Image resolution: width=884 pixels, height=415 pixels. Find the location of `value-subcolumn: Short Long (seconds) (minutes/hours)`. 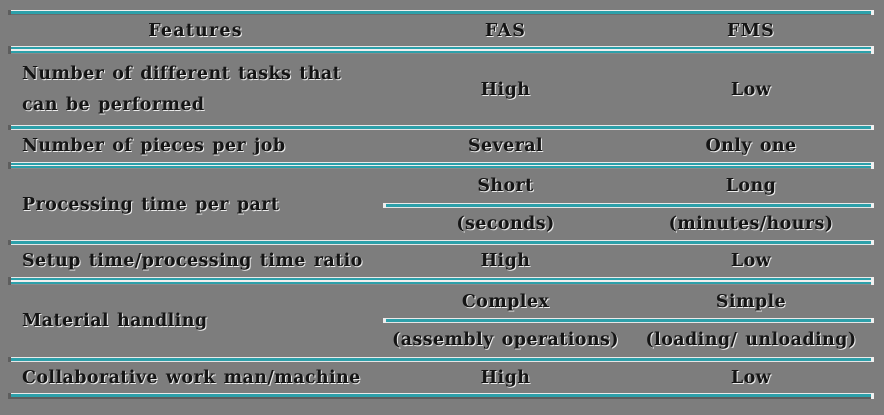

value-subcolumn: Short Long (seconds) (minutes/hours) is located at coordinates (628, 204).